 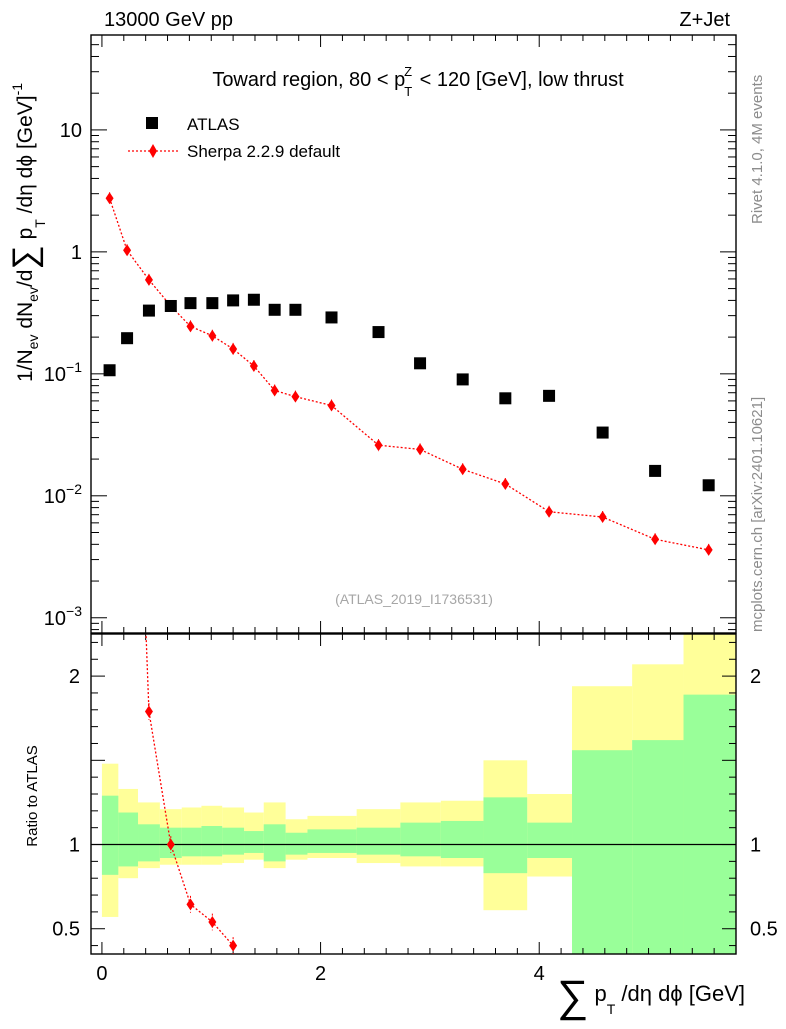 I want to click on mcplots-label: mcplots.cern.ch [arXiv:2401.10621], so click(x=757, y=514).